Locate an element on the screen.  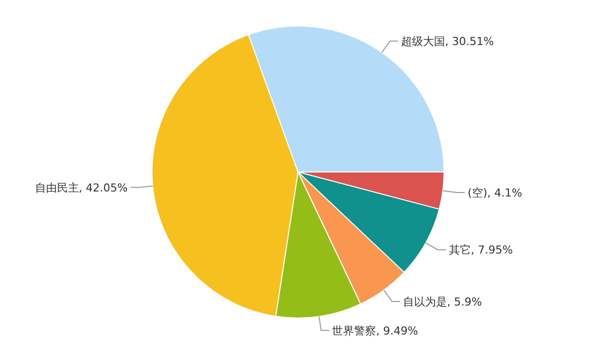
slice-label: (空), 4.1% is located at coordinates (495, 193).